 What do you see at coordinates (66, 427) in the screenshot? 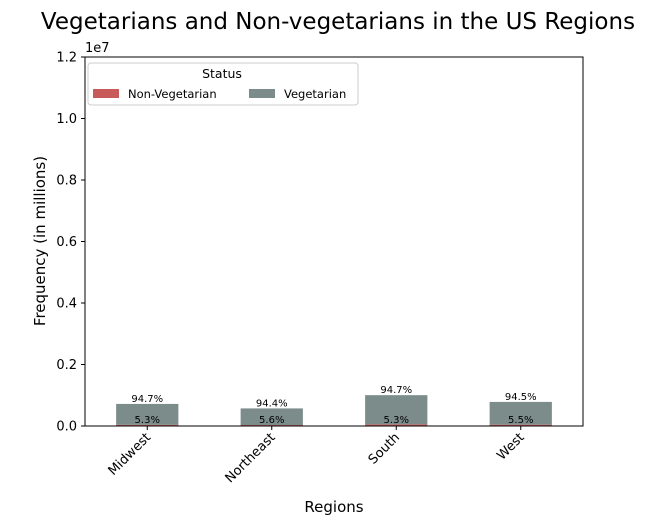
I see `y-tick-label: 0.0` at bounding box center [66, 427].